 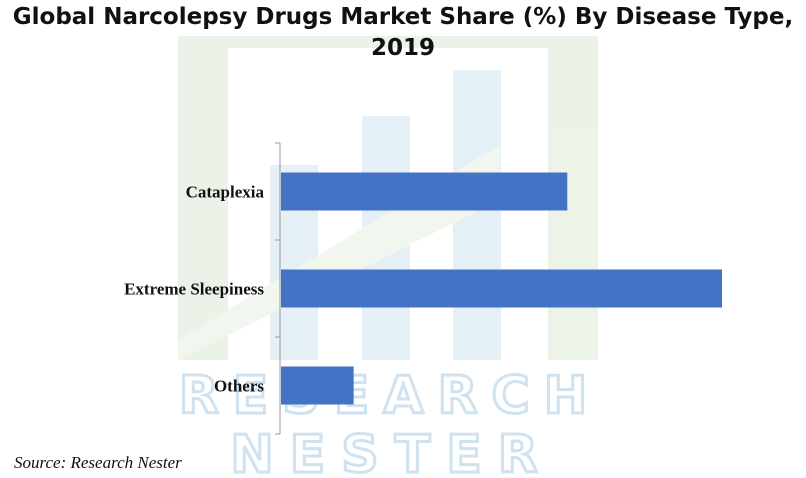 What do you see at coordinates (225, 192) in the screenshot?
I see `category-label: Cataplexia` at bounding box center [225, 192].